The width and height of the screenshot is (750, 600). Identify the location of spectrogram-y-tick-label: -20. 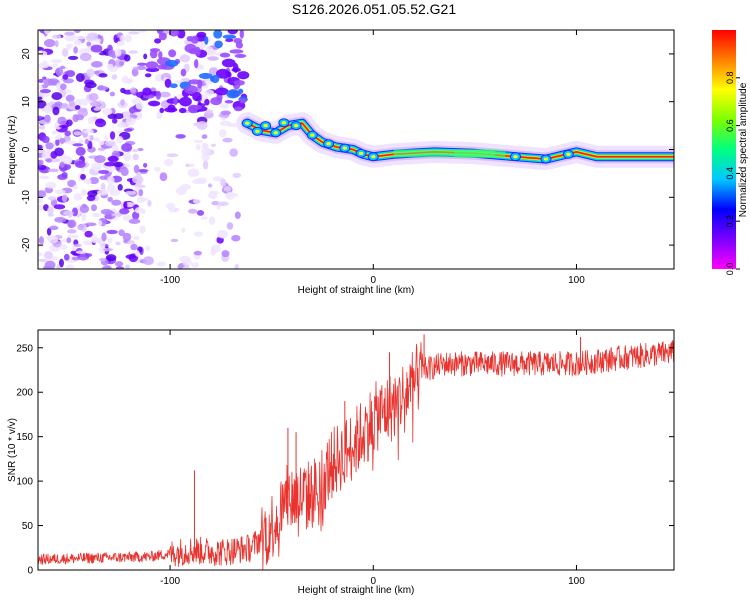
(26, 244).